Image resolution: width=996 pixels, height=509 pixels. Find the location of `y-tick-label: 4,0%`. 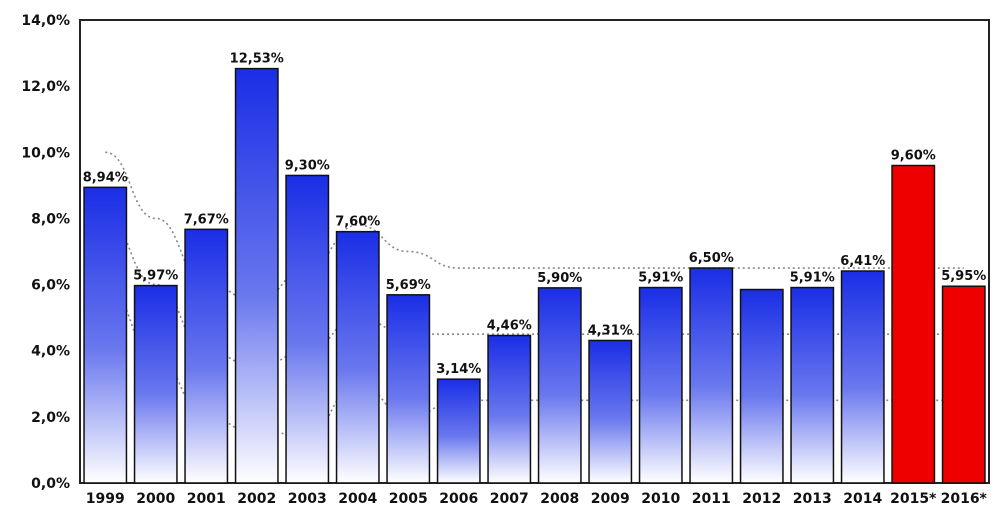

y-tick-label: 4,0% is located at coordinates (50, 352).